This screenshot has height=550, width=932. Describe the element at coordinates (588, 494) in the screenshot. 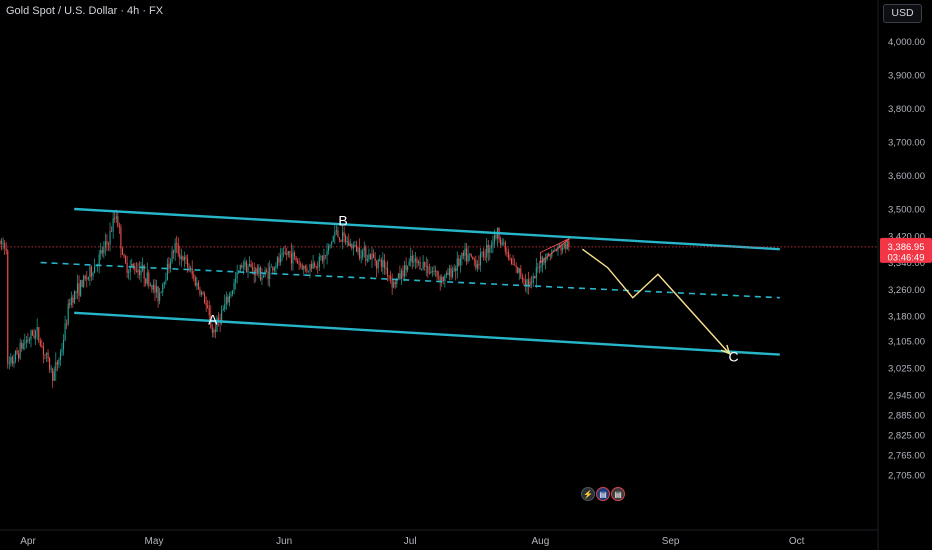

I see `lightning-icon: ⚡` at that location.